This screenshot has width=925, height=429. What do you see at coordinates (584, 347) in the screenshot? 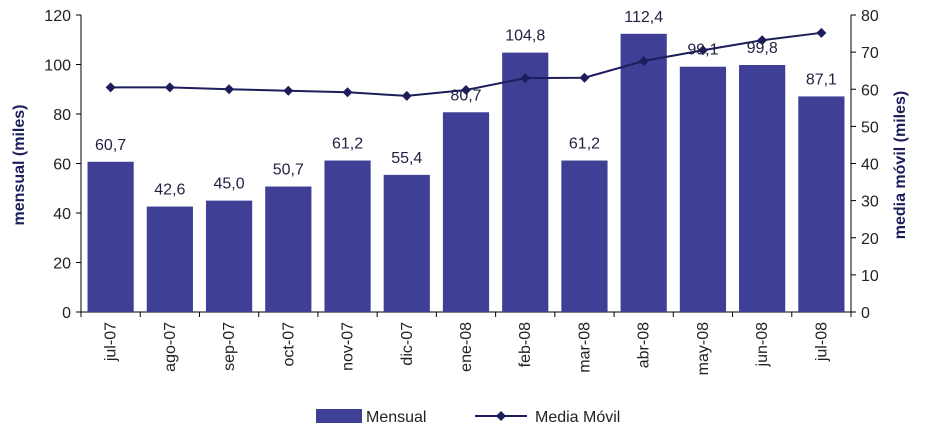
I see `x-tick-label: mar-08` at bounding box center [584, 347].